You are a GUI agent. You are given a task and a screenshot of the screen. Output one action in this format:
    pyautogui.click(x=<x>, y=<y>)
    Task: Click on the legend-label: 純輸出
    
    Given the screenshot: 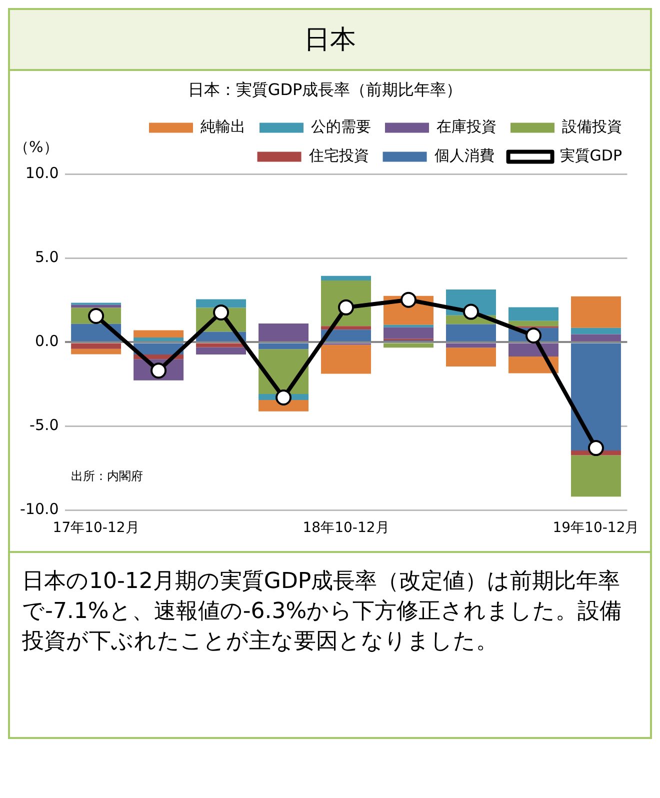 What is the action you would take?
    pyautogui.click(x=223, y=127)
    